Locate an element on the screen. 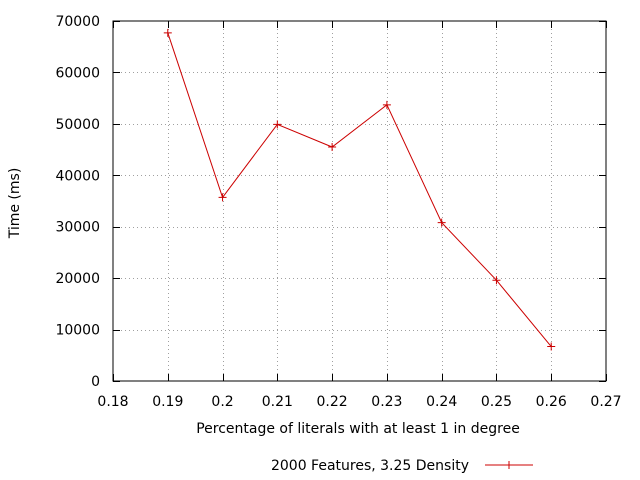  x-tick-label: 0.18 is located at coordinates (112, 402).